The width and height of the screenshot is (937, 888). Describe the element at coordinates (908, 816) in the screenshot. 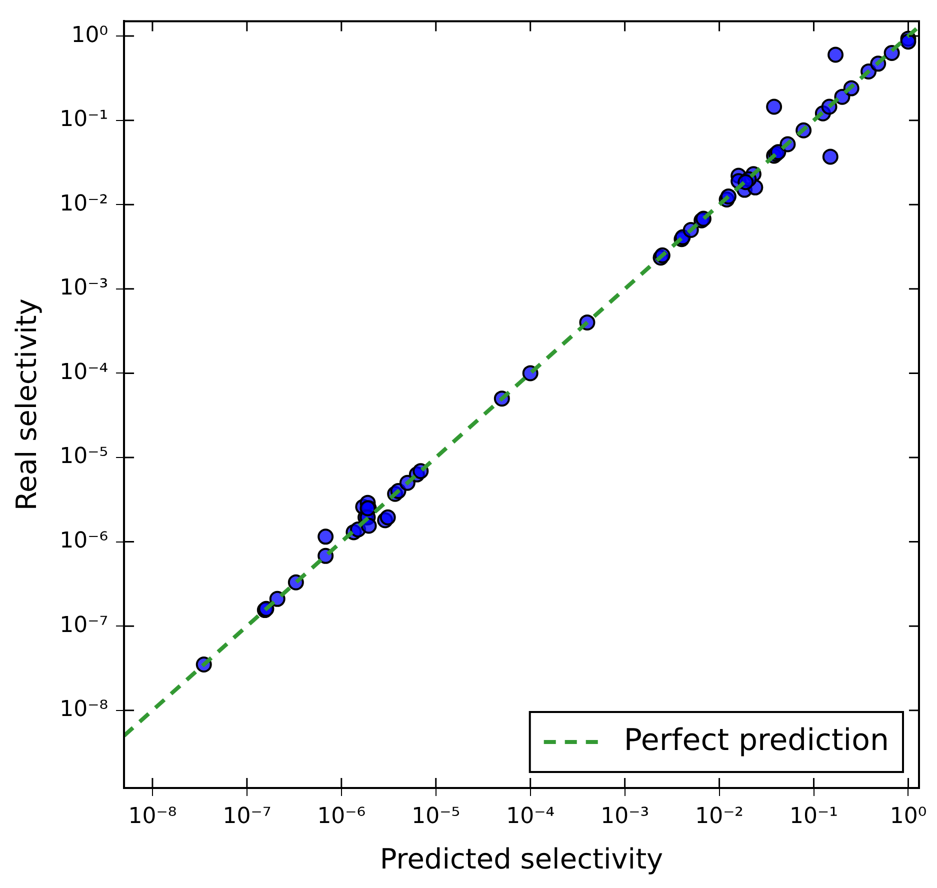

I see `x-tick-label: 10⁰` at that location.